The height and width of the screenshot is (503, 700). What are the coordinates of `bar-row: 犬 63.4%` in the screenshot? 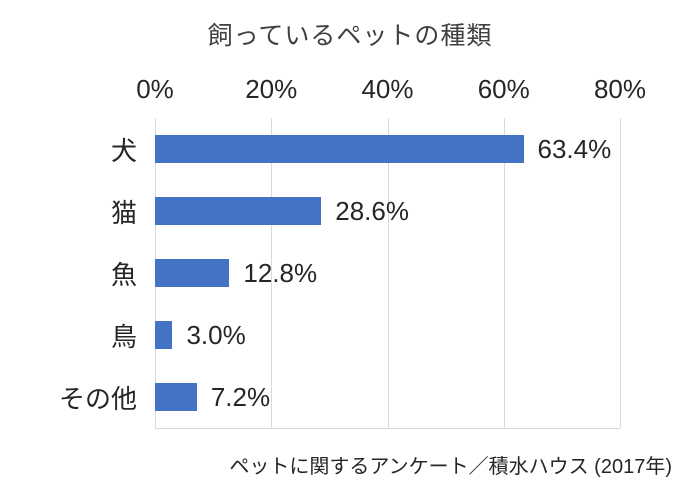 It's located at (365, 149).